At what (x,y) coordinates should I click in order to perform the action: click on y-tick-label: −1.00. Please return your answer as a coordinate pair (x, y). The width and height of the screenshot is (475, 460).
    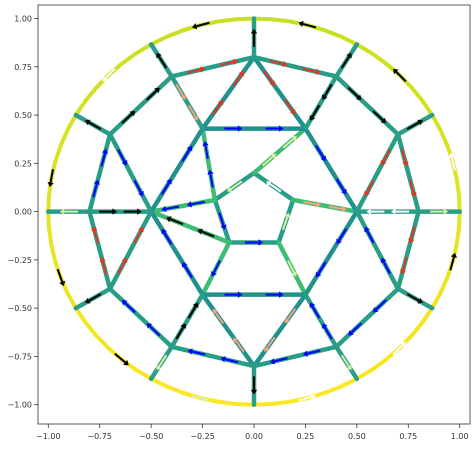
    Looking at the image, I should click on (19, 405).